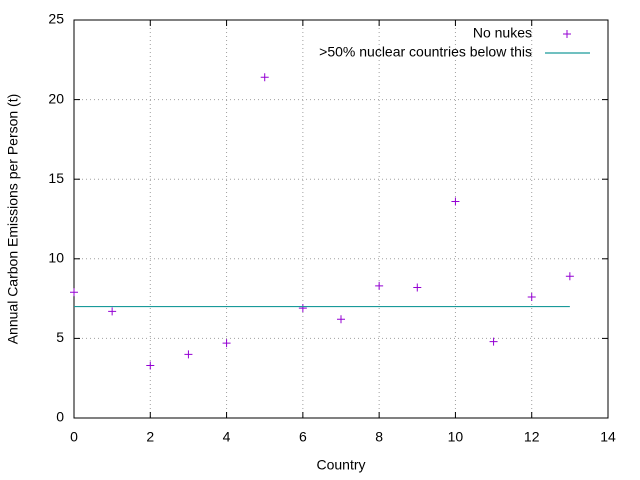  Describe the element at coordinates (303, 437) in the screenshot. I see `x-tick-label: 6` at that location.